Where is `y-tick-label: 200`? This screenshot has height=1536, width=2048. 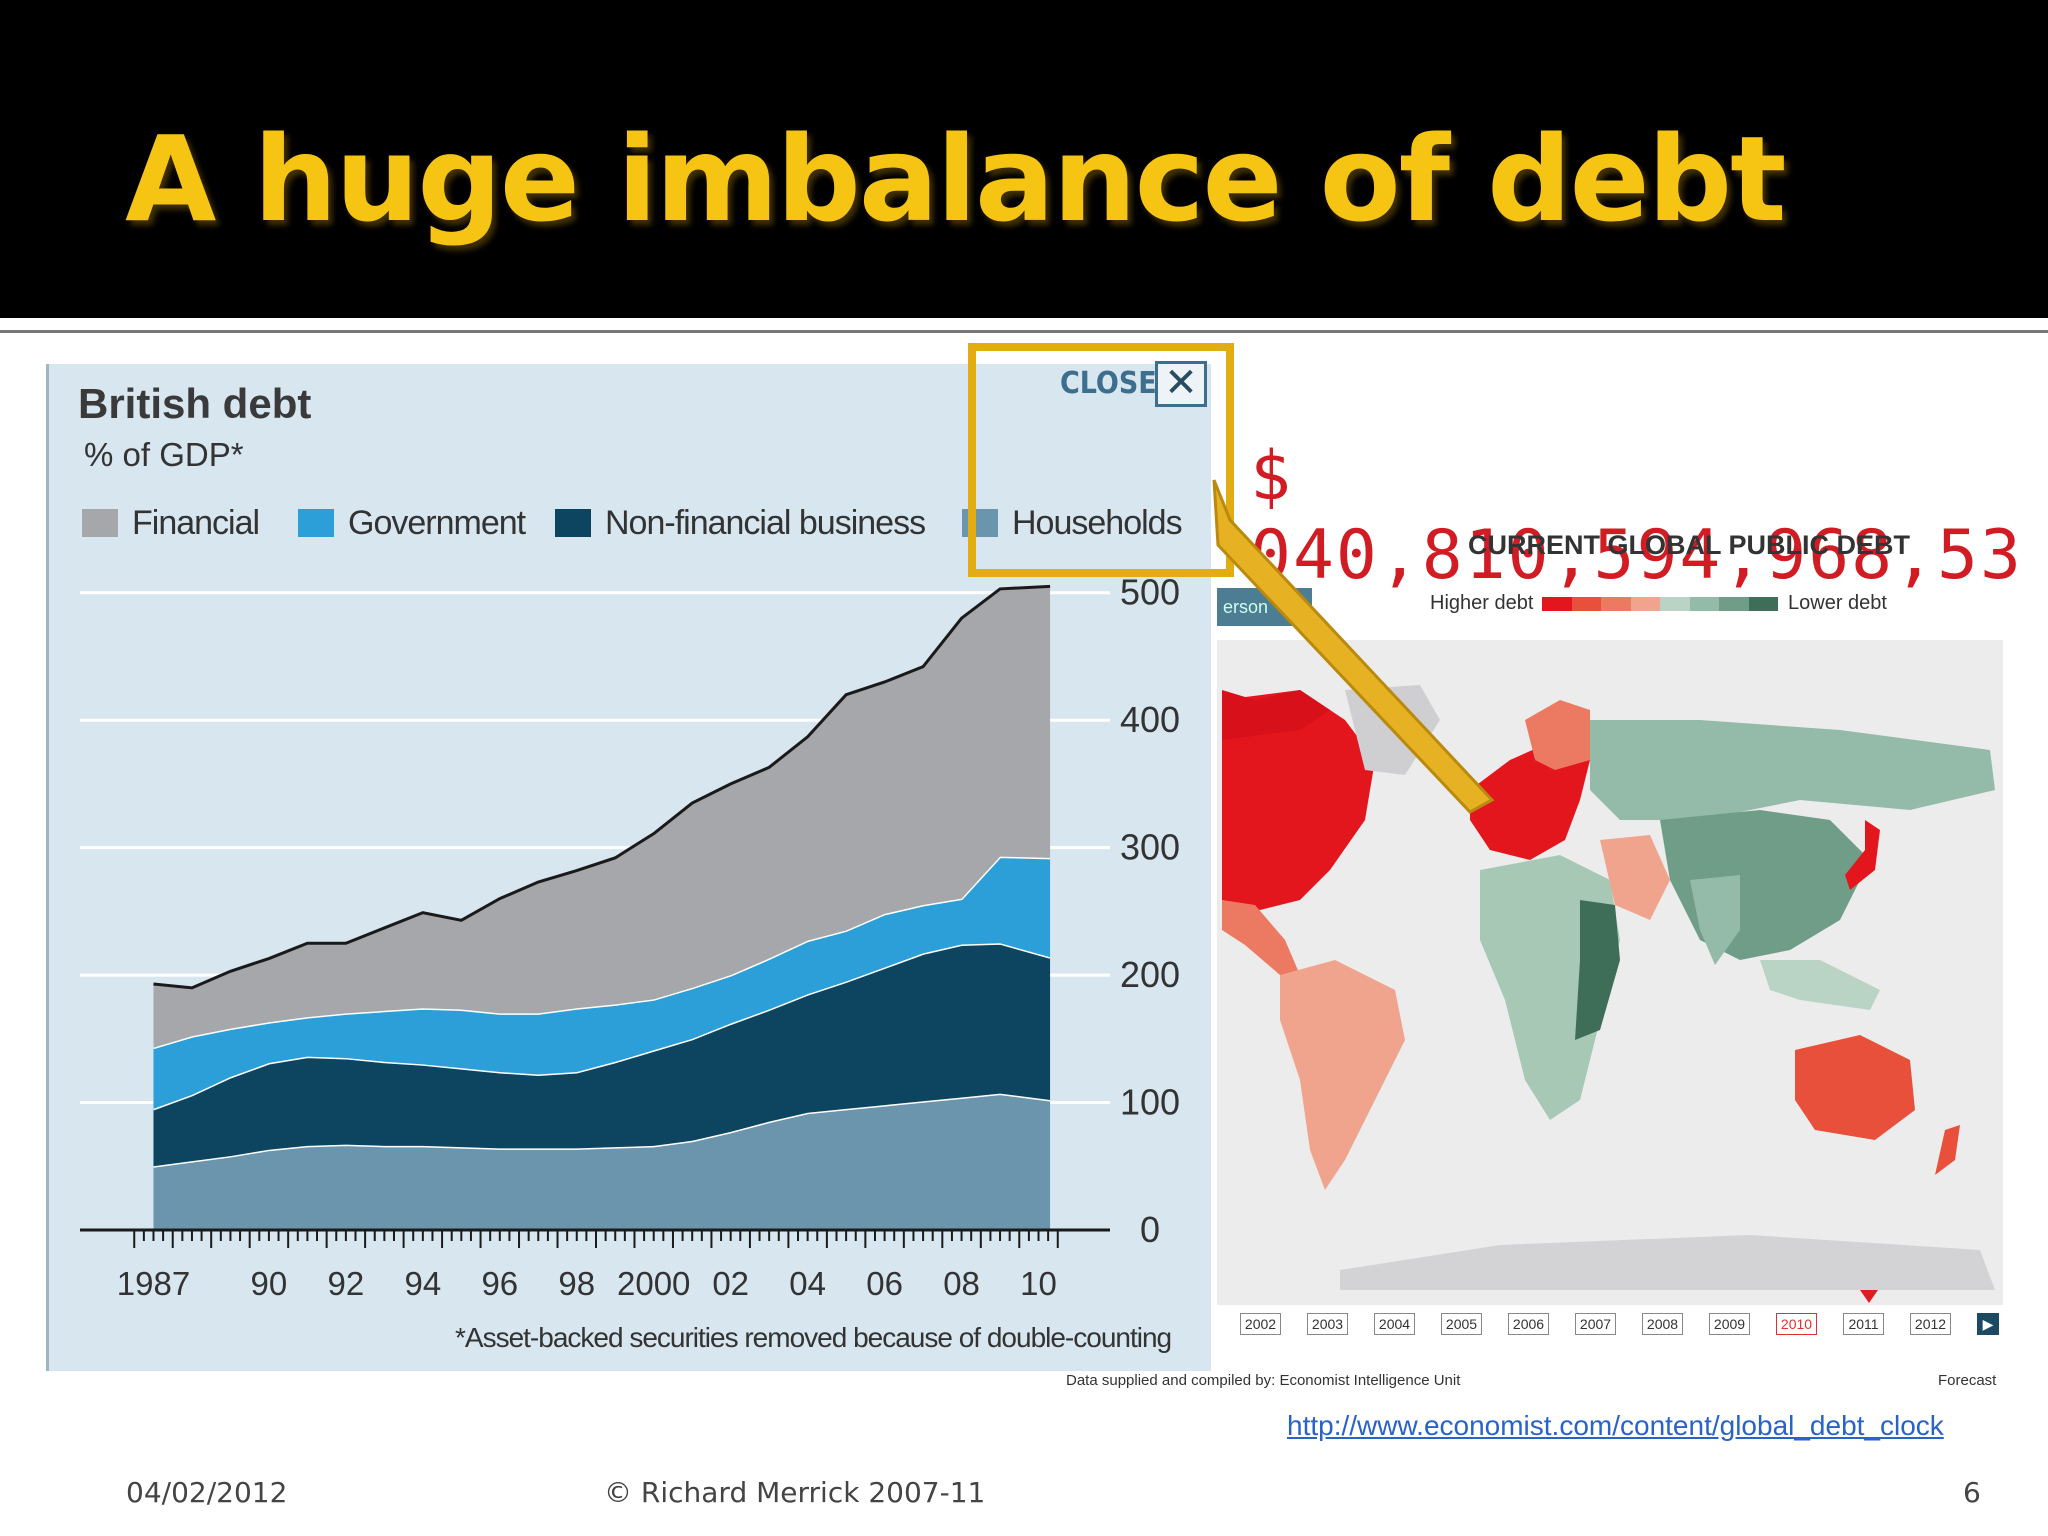 y-tick-label: 200 is located at coordinates (1150, 974).